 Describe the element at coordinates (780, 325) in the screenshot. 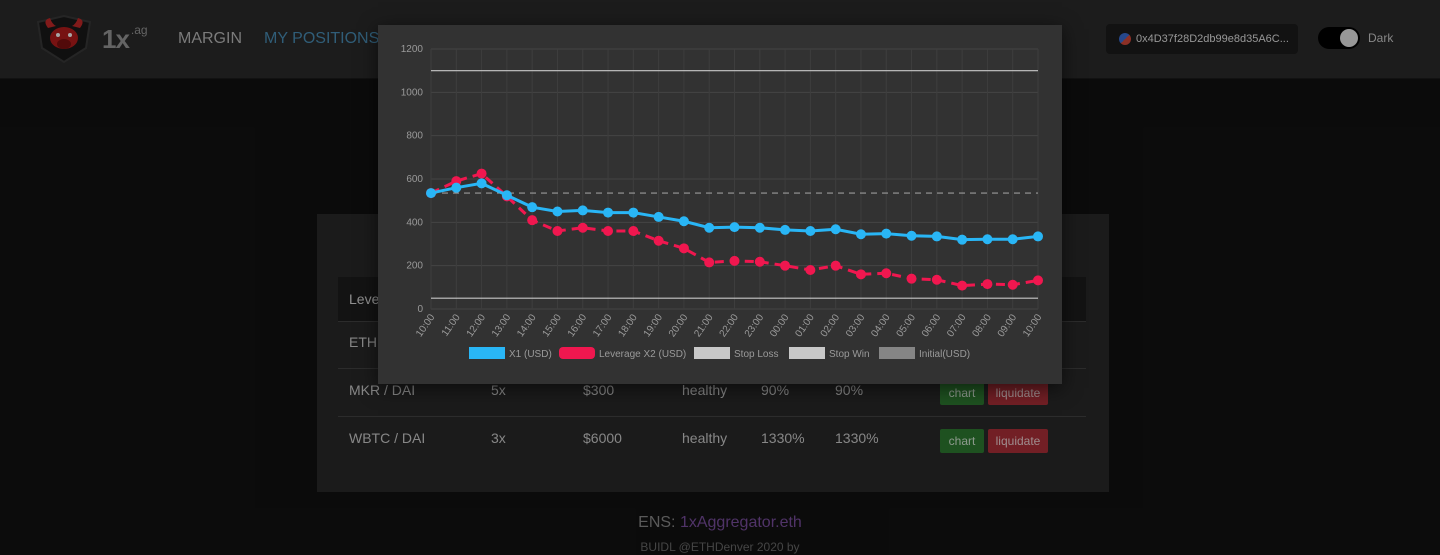

I see `x-tick-label: 00:00` at that location.